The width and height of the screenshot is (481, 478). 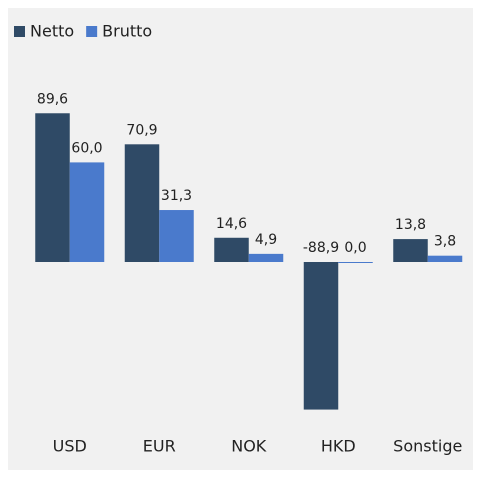 I want to click on value-label: 3,8, so click(x=445, y=242).